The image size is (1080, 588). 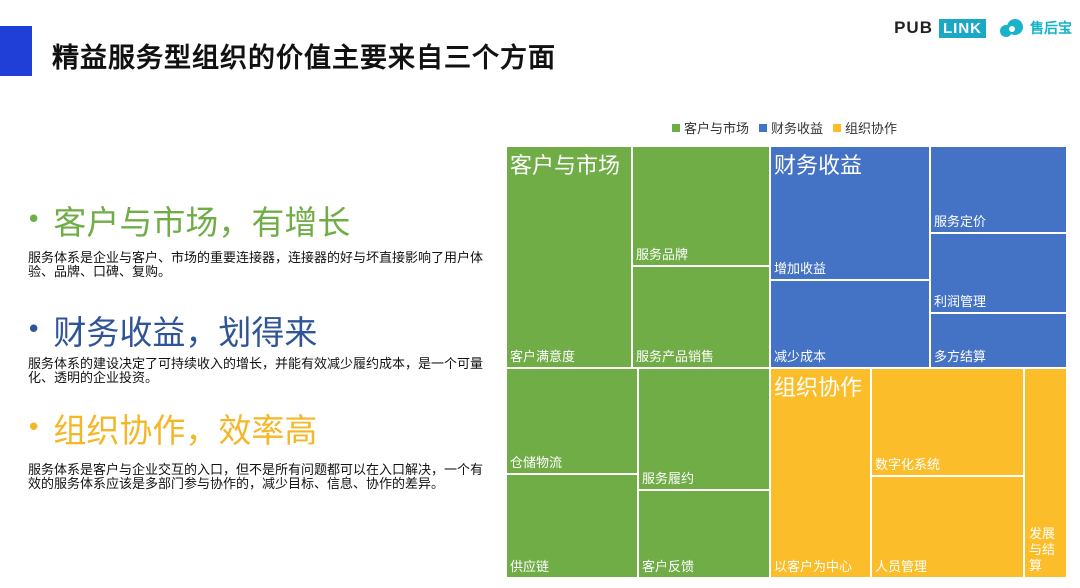 I want to click on cloud-logo-icon, so click(x=1012, y=28).